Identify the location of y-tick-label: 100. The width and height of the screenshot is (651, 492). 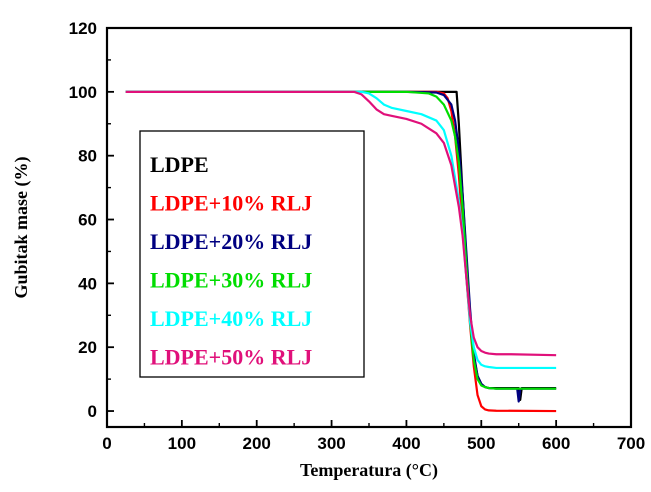
(83, 92).